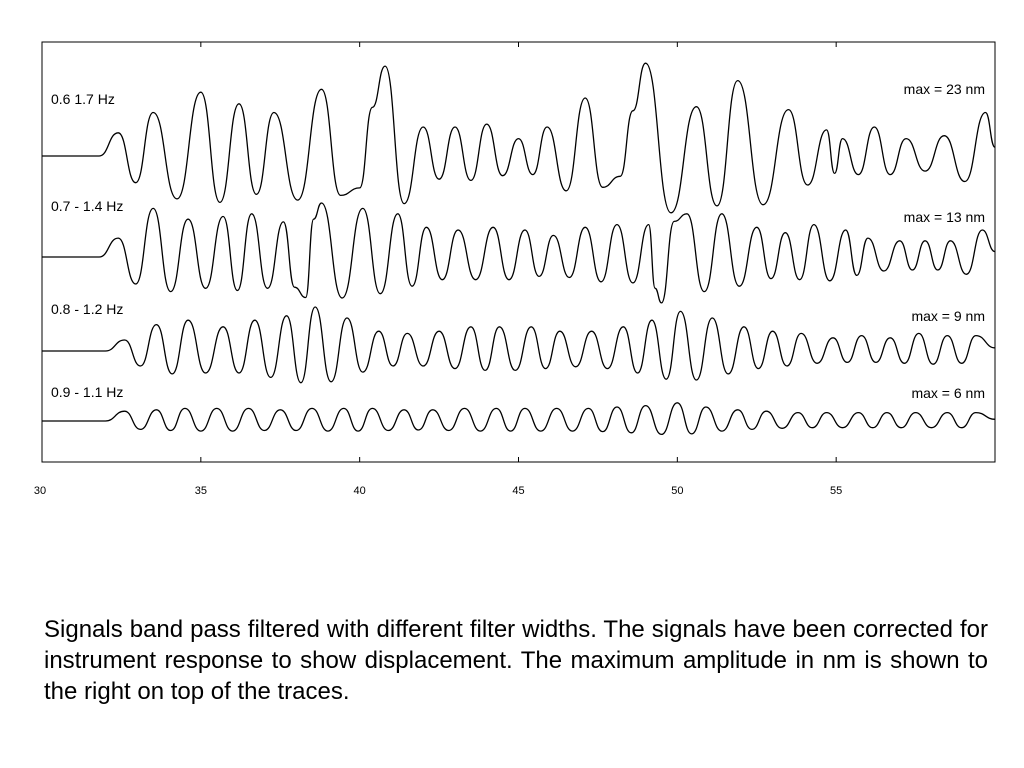 This screenshot has height=768, width=1024. Describe the element at coordinates (87, 392) in the screenshot. I see `trace-band-label: 0.9 - 1.1 Hz` at that location.